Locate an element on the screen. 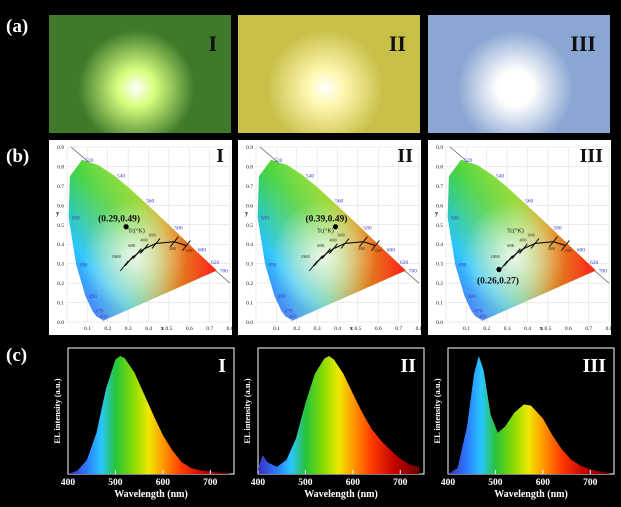 The image size is (621, 507). wavelength-label: 580 is located at coordinates (367, 228).